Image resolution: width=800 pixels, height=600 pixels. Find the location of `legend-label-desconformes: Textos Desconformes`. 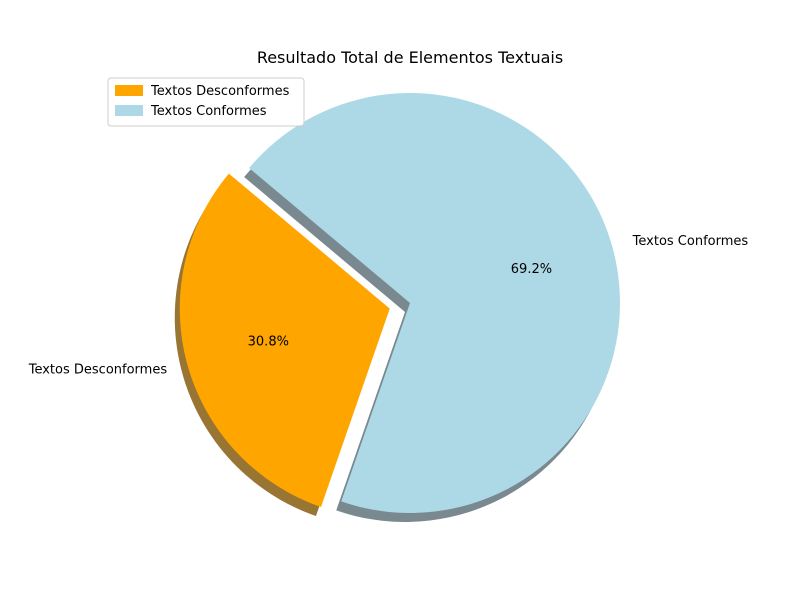

legend-label-desconformes: Textos Desconformes is located at coordinates (220, 91).